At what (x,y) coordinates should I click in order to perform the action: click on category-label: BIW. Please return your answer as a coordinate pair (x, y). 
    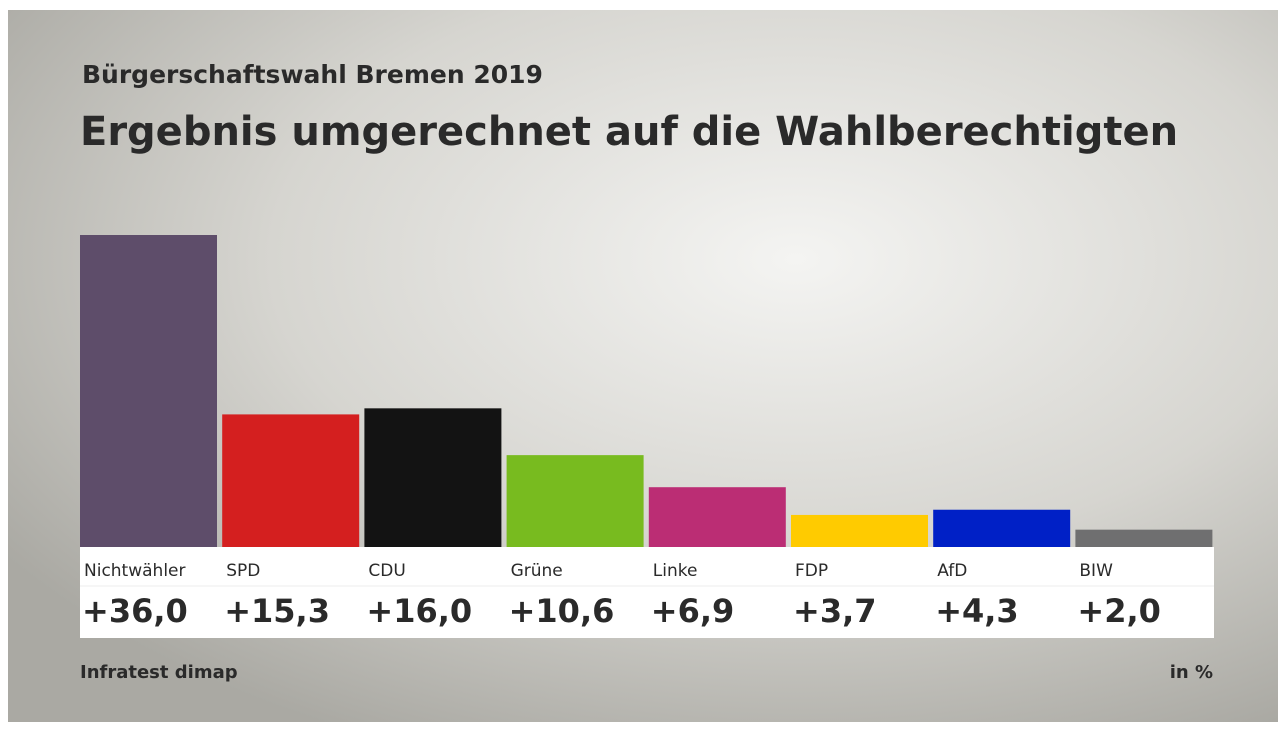
    Looking at the image, I should click on (1096, 571).